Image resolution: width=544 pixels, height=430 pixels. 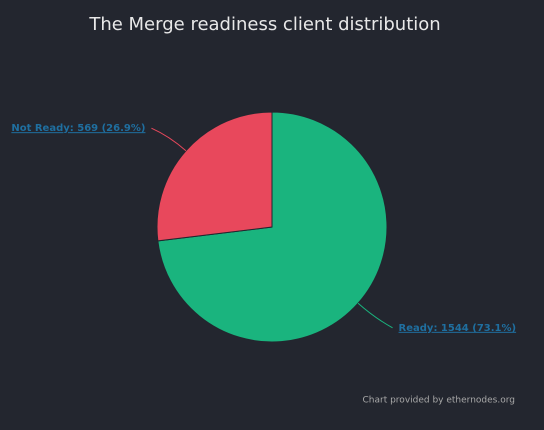 What do you see at coordinates (264, 24) in the screenshot?
I see `chart-title: The Merge readiness client distribution` at bounding box center [264, 24].